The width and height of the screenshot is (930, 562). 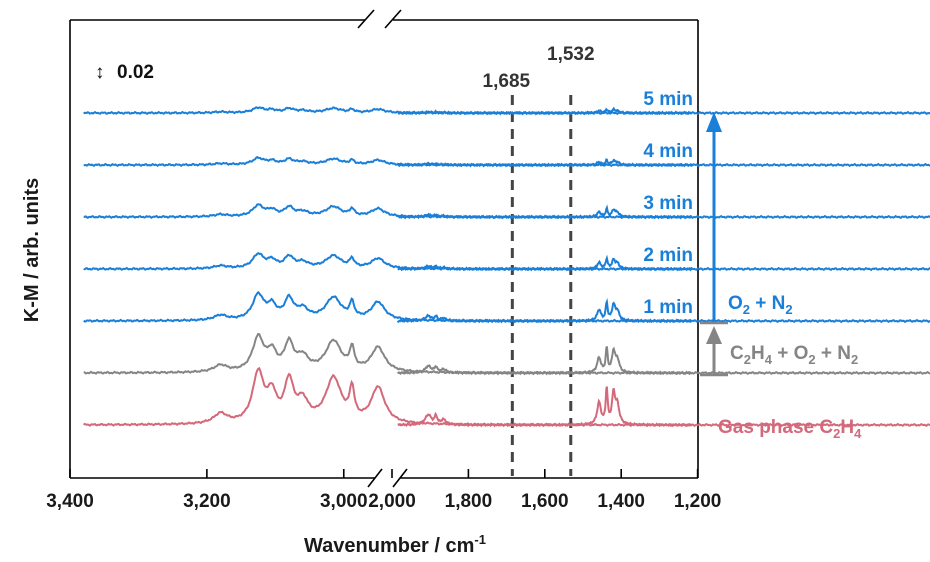 I want to click on o2n2-arrow, so click(x=714, y=217).